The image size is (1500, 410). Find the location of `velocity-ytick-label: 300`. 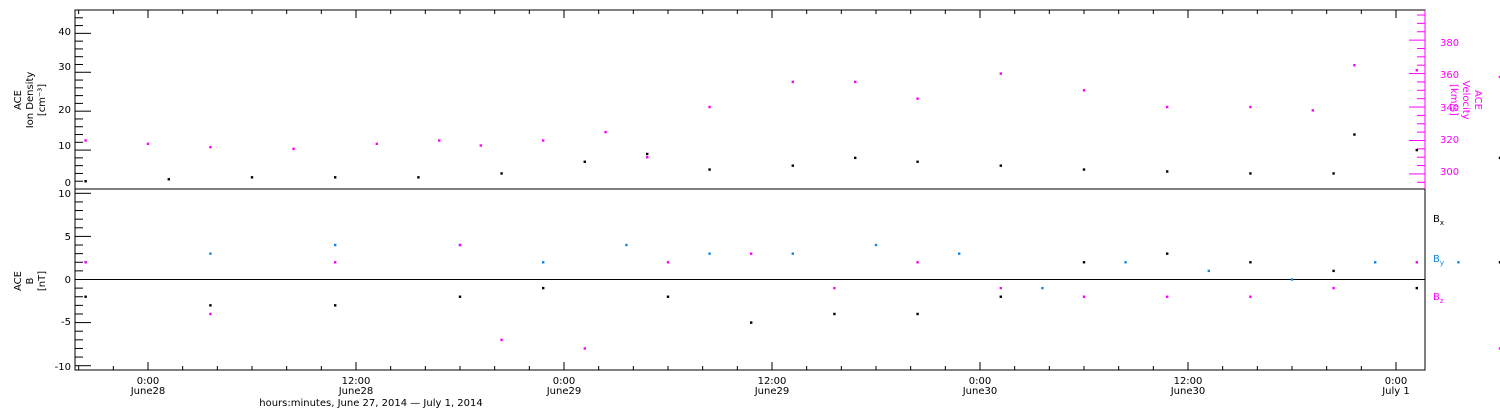

velocity-ytick-label: 300 is located at coordinates (1449, 172).